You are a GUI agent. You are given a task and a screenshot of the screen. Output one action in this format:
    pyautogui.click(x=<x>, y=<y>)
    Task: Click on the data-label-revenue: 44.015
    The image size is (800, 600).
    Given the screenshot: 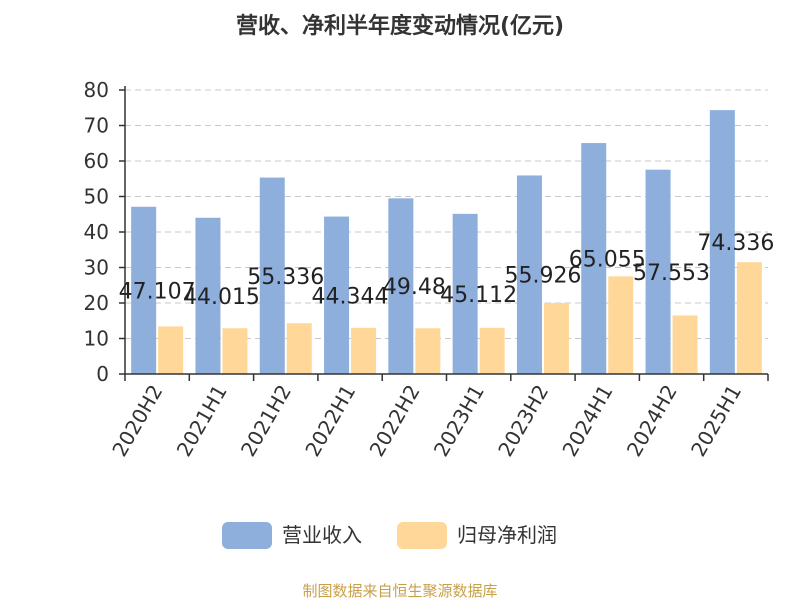 What is the action you would take?
    pyautogui.click(x=221, y=297)
    